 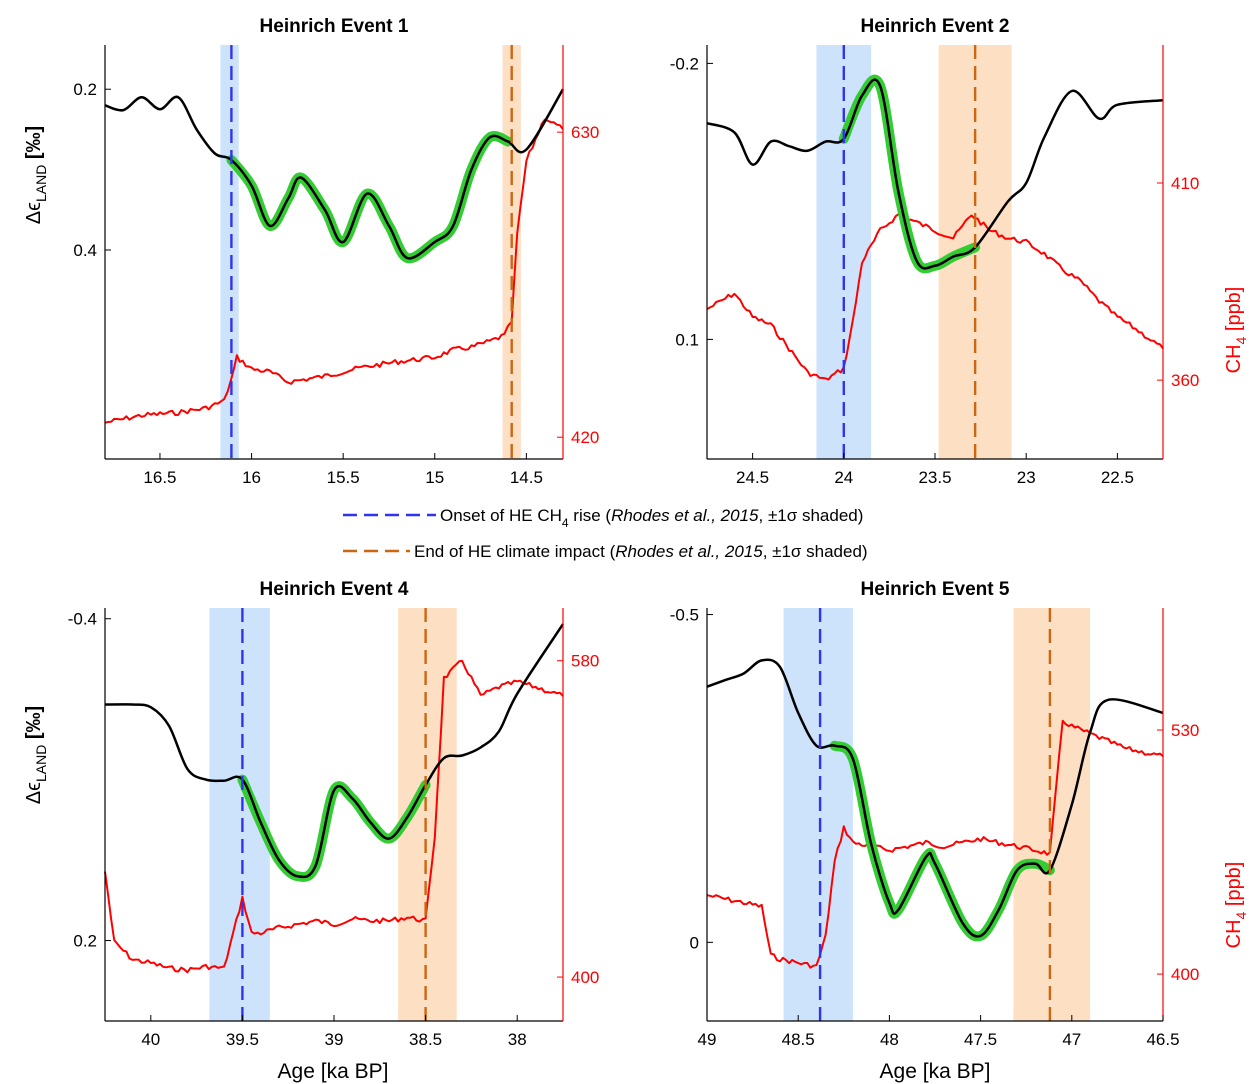 I want to click on eps-tick-label: -0.4, so click(x=82, y=619).